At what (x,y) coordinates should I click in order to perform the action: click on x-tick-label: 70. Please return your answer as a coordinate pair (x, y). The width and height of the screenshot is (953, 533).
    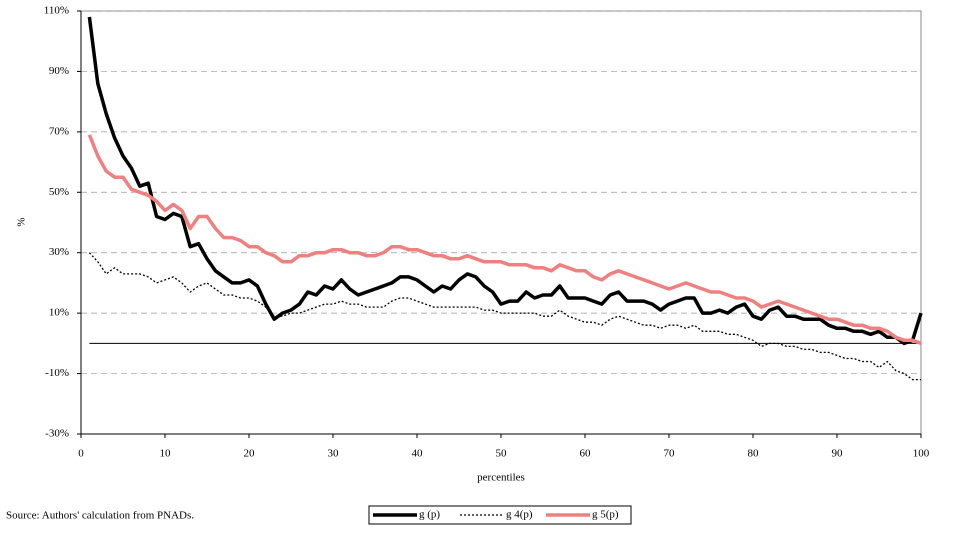
    Looking at the image, I should click on (670, 454).